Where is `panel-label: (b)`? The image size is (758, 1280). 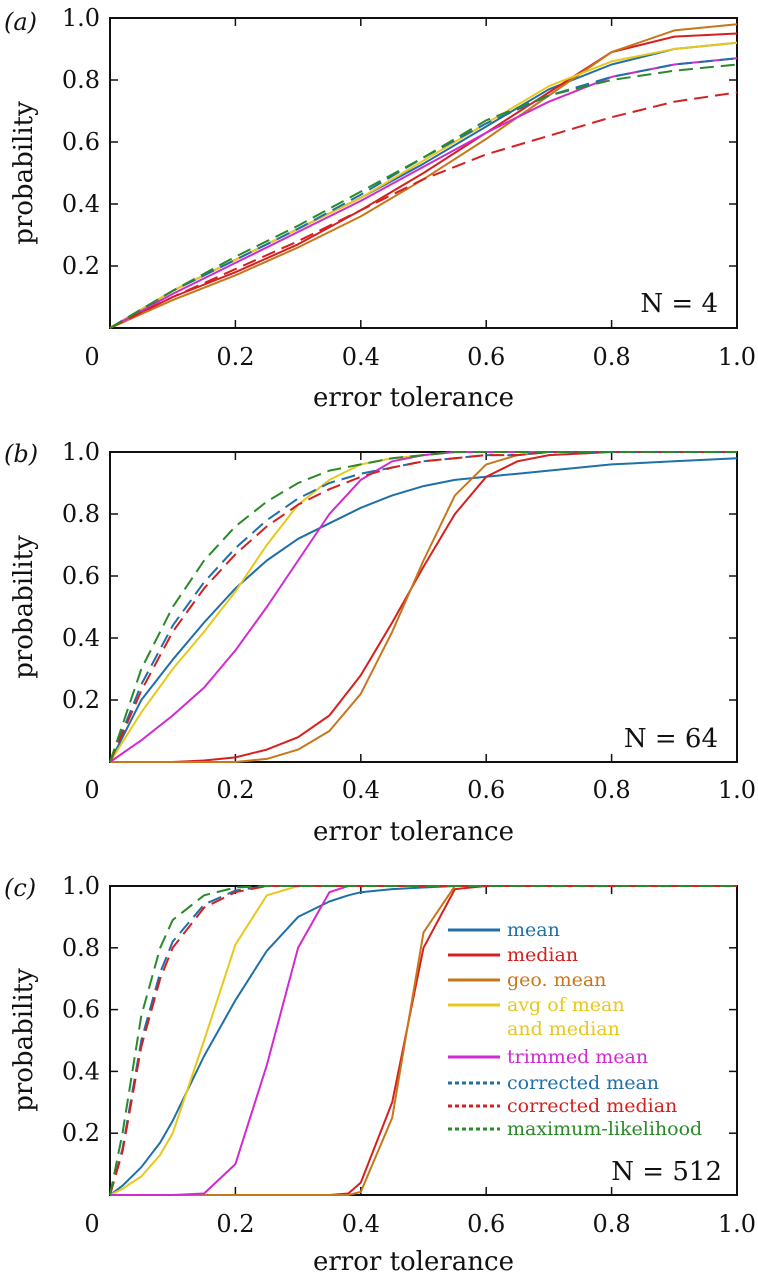 panel-label: (b) is located at coordinates (21, 454).